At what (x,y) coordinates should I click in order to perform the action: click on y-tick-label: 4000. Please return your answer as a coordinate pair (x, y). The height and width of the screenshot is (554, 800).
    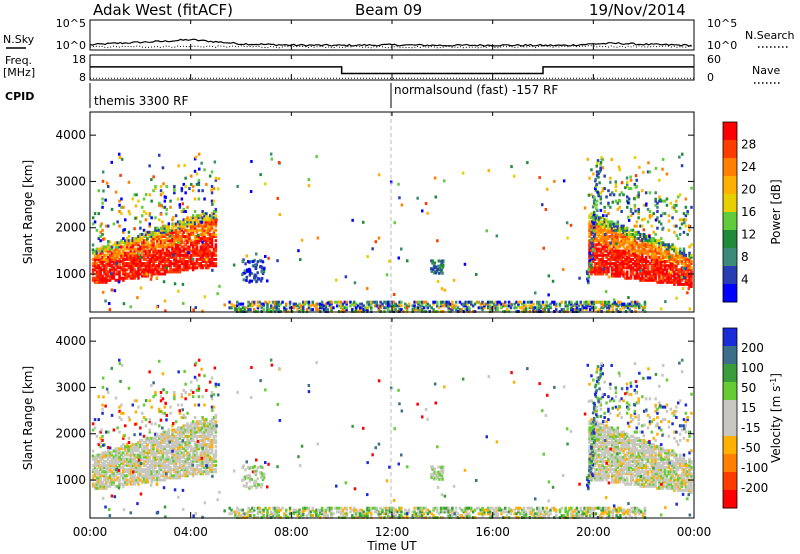
    Looking at the image, I should click on (70, 135).